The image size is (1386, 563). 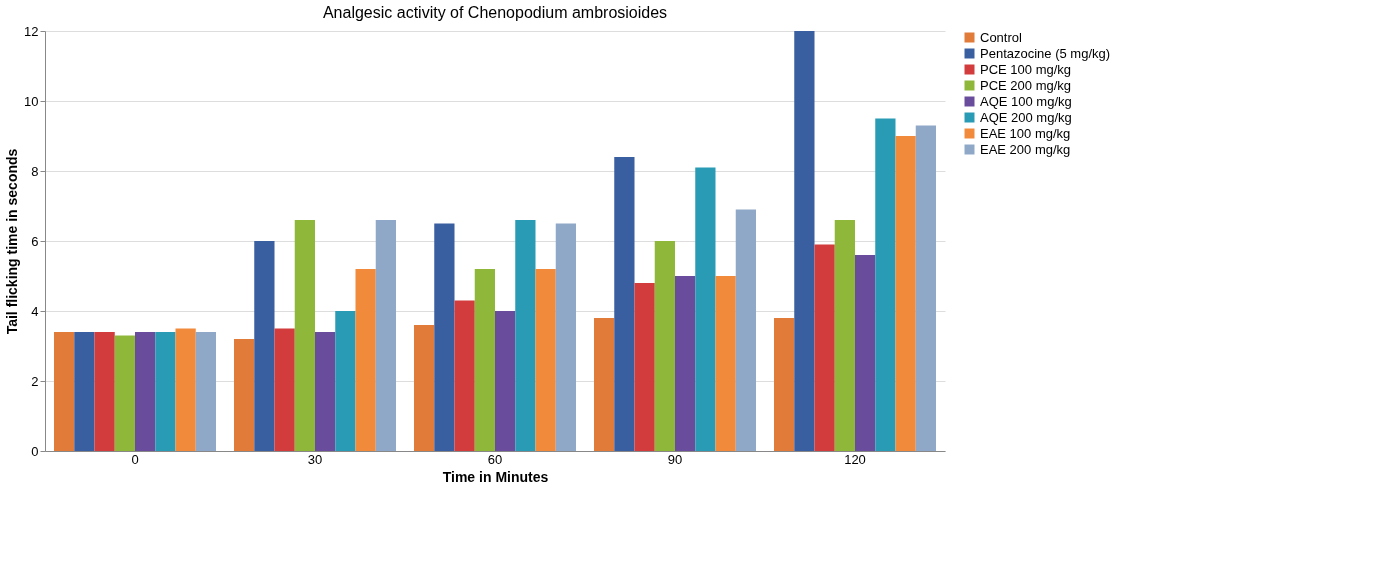 I want to click on legend-label: AQE 200 mg/kg, so click(x=1026, y=117).